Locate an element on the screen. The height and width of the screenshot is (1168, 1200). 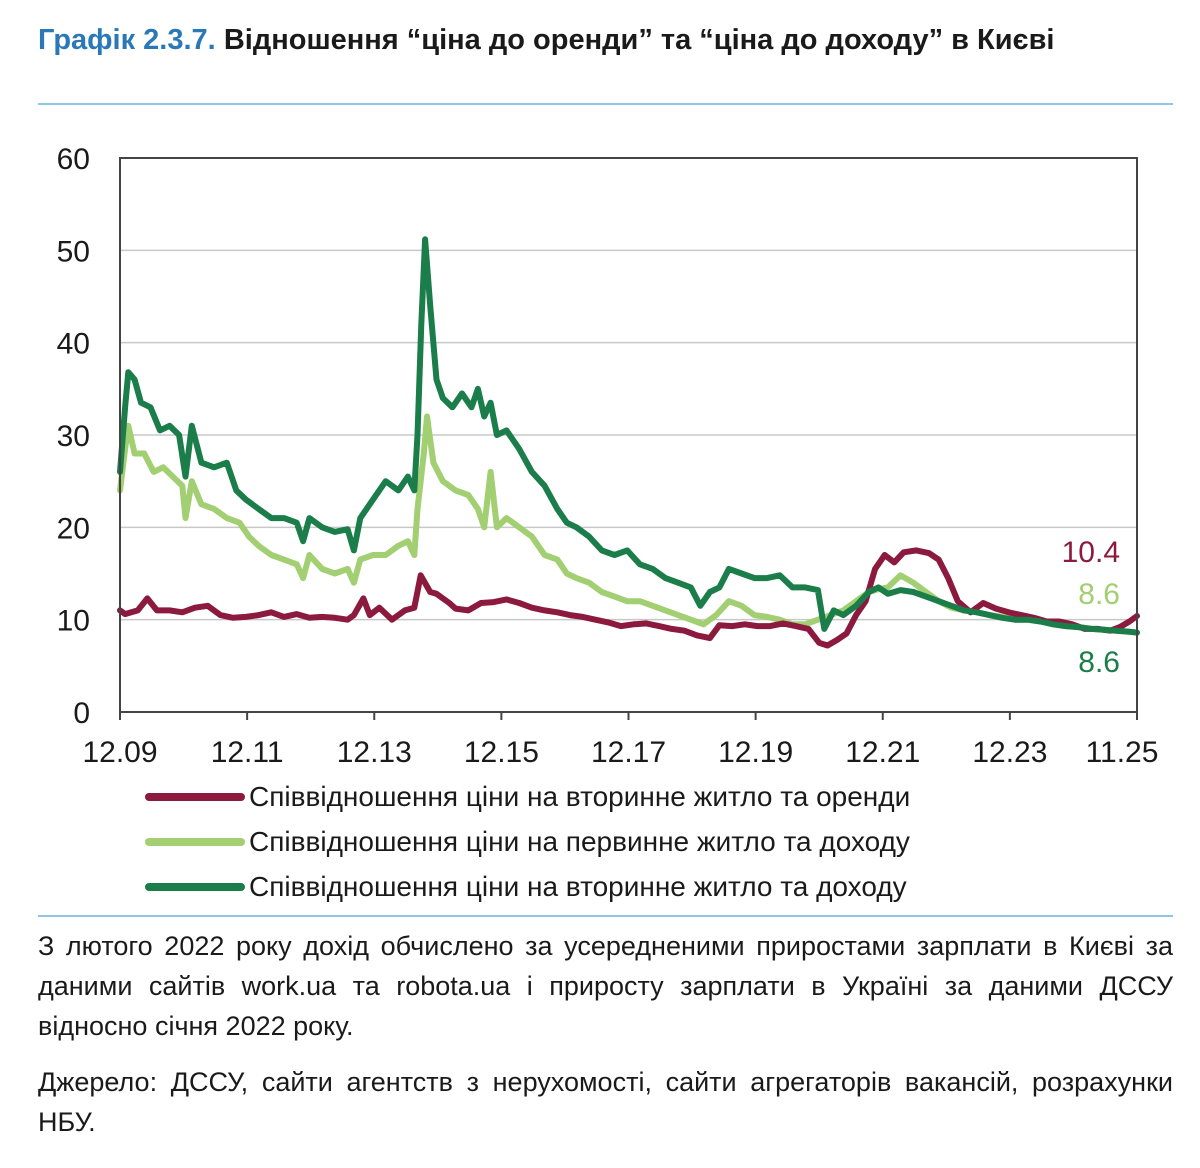
end-label-3: 8.6 is located at coordinates (1099, 662).